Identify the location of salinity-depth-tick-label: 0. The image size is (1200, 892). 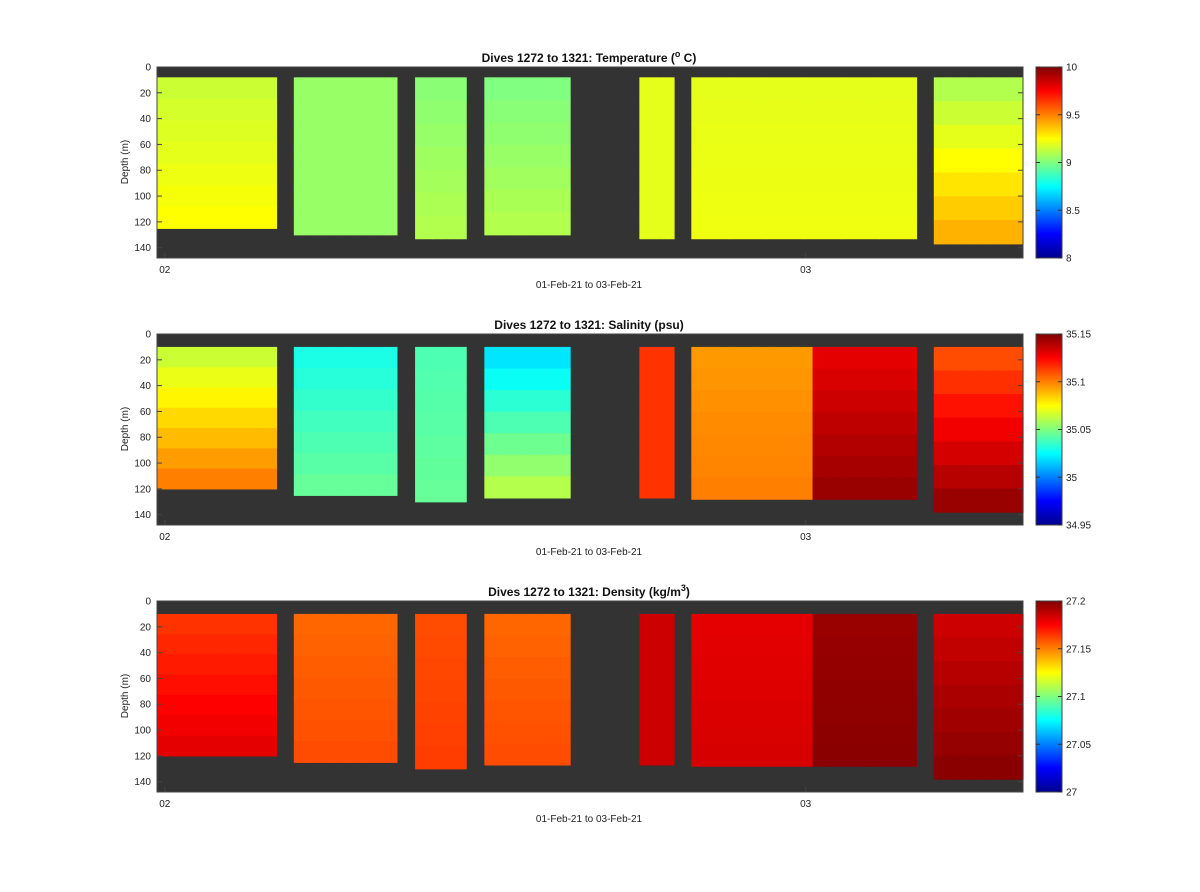
(148, 335).